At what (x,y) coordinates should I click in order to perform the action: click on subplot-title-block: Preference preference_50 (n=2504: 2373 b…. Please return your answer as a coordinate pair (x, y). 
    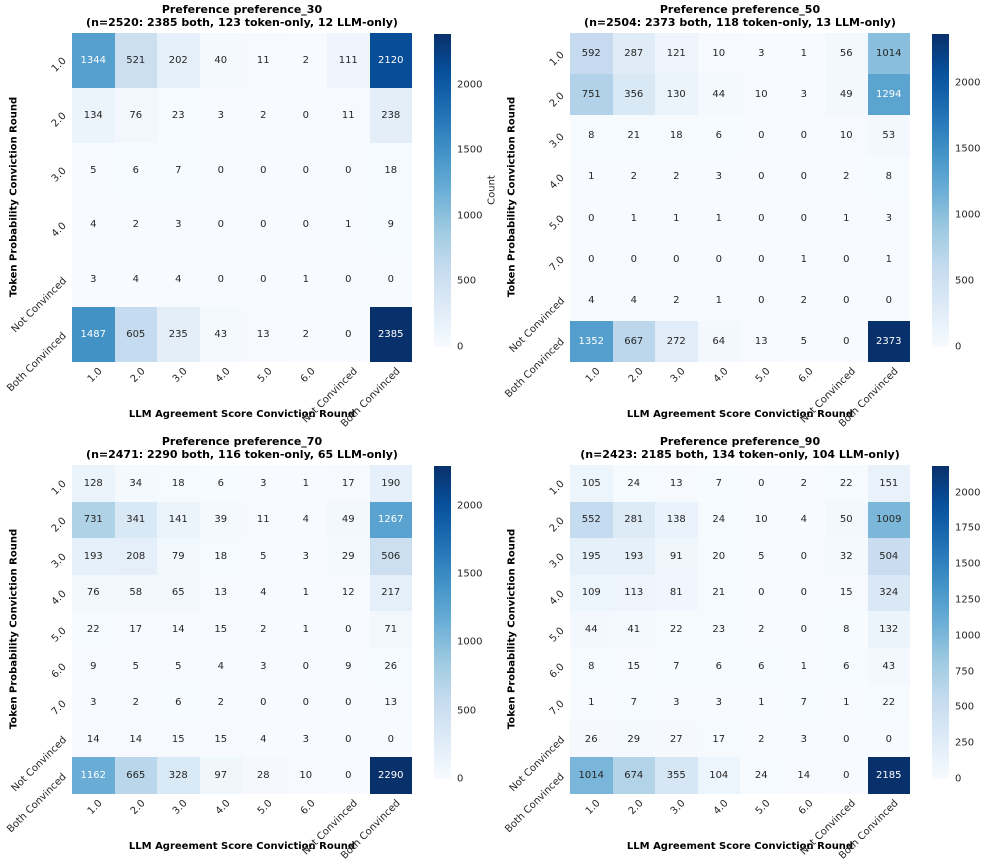
    Looking at the image, I should click on (740, 16).